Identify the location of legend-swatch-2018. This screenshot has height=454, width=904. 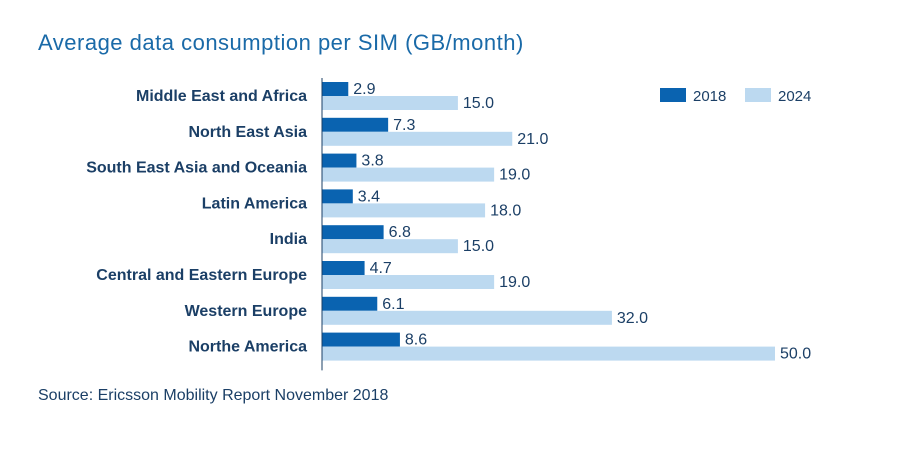
(673, 95).